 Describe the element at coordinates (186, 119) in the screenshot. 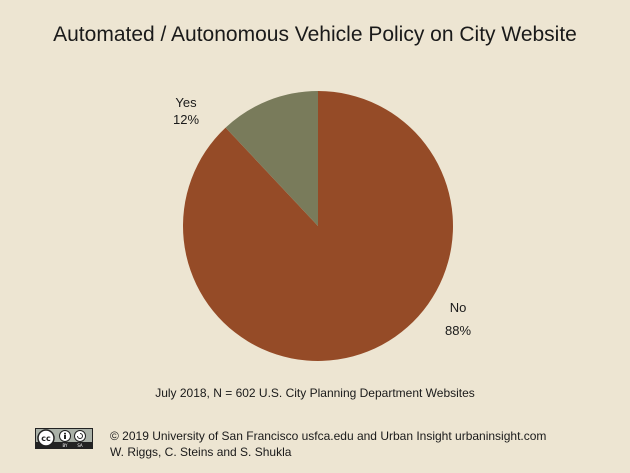

I see `slice-value-yes: 12%` at that location.